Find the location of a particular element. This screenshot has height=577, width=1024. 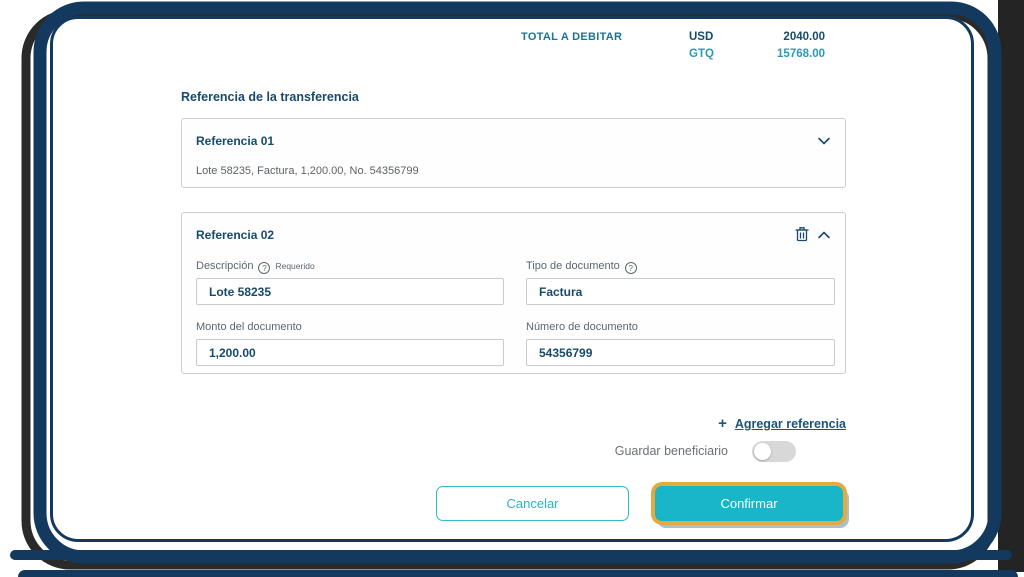

currency-usd: USD is located at coordinates (701, 37).